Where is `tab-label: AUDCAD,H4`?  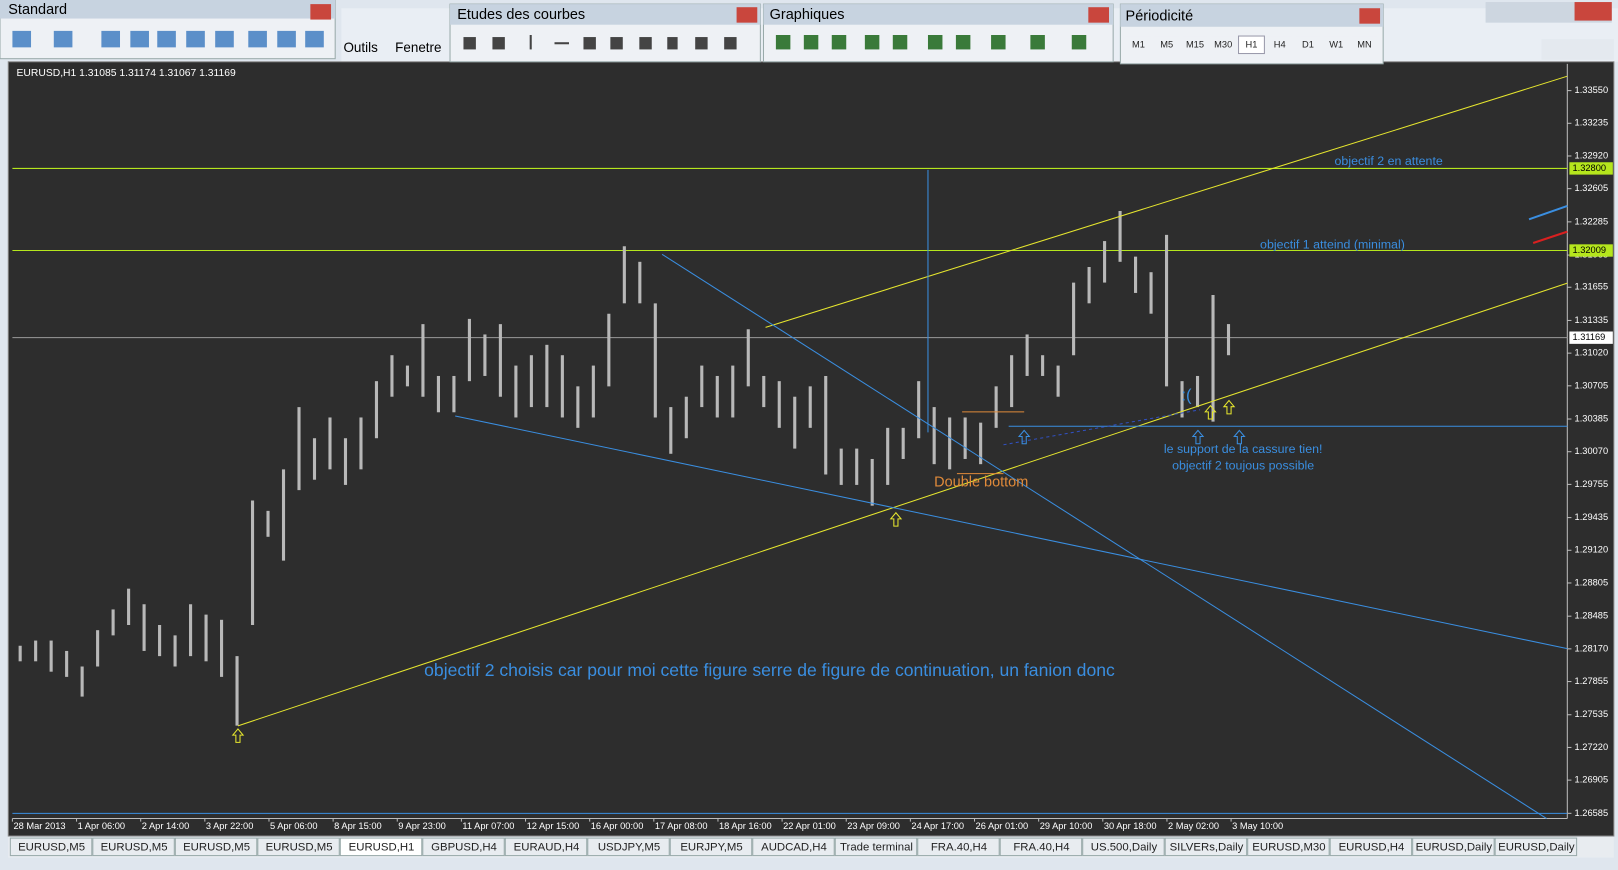 tab-label: AUDCAD,H4 is located at coordinates (794, 847).